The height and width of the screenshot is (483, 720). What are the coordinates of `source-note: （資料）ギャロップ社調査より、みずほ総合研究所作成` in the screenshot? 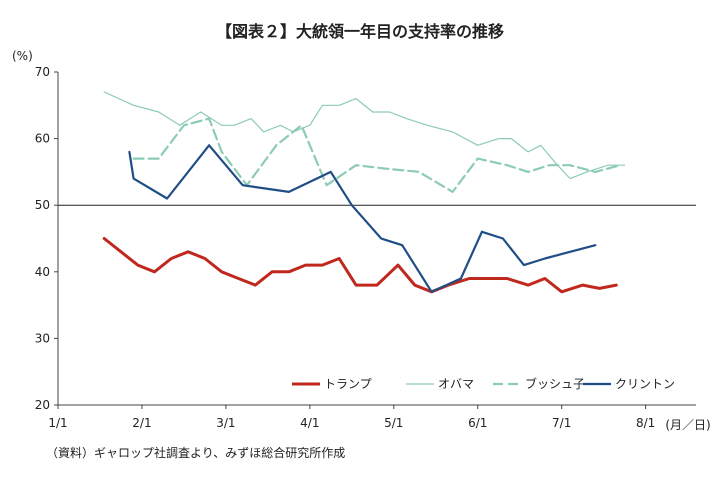 It's located at (196, 453).